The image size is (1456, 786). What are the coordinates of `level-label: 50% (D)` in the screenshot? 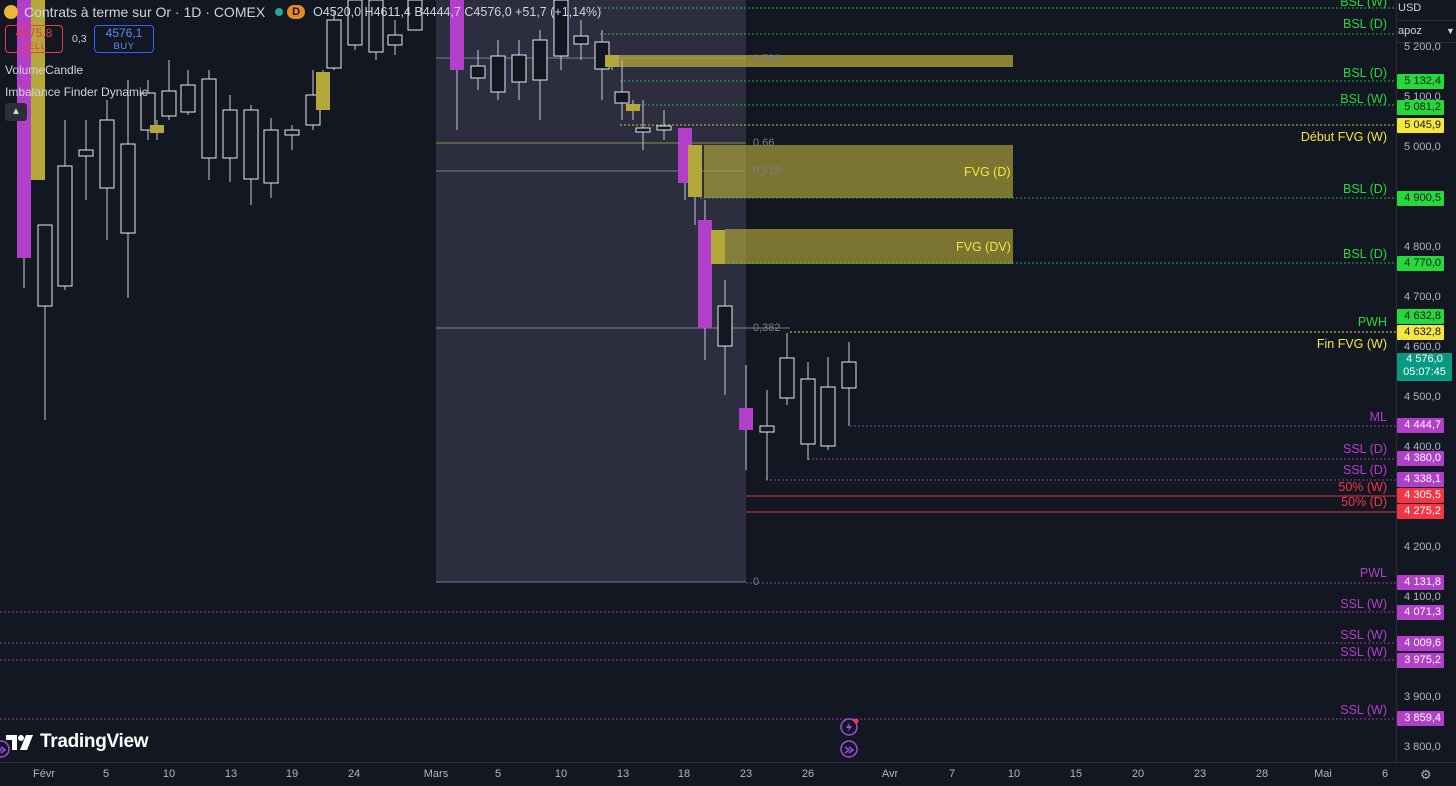 It's located at (1364, 502).